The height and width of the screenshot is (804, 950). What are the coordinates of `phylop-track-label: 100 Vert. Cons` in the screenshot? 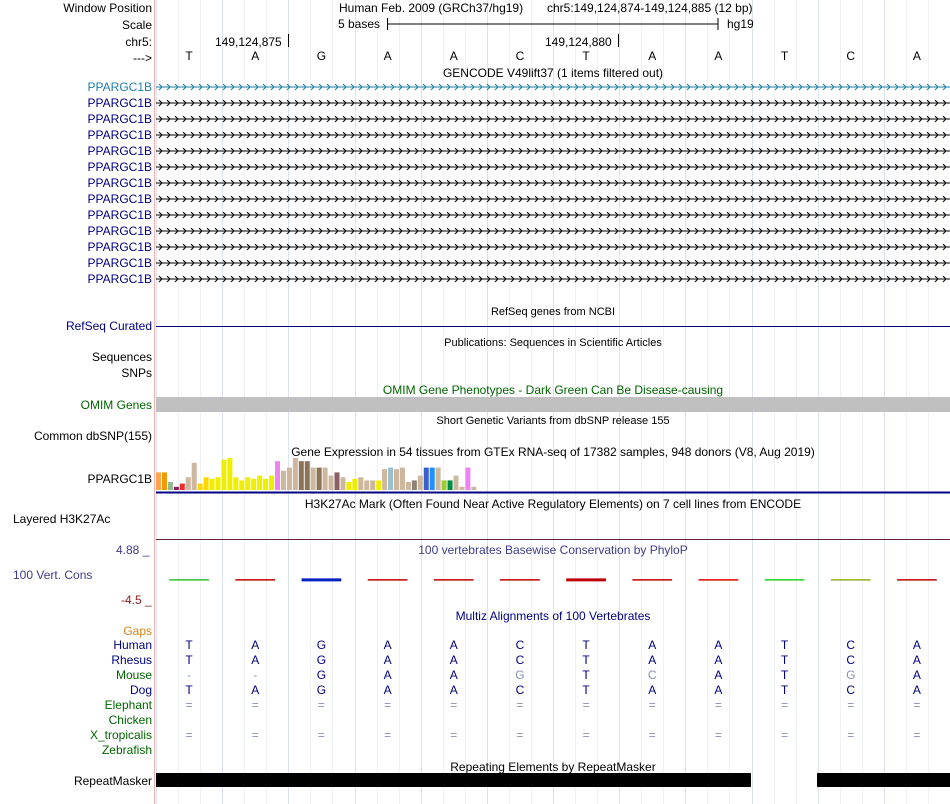 It's located at (53, 575).